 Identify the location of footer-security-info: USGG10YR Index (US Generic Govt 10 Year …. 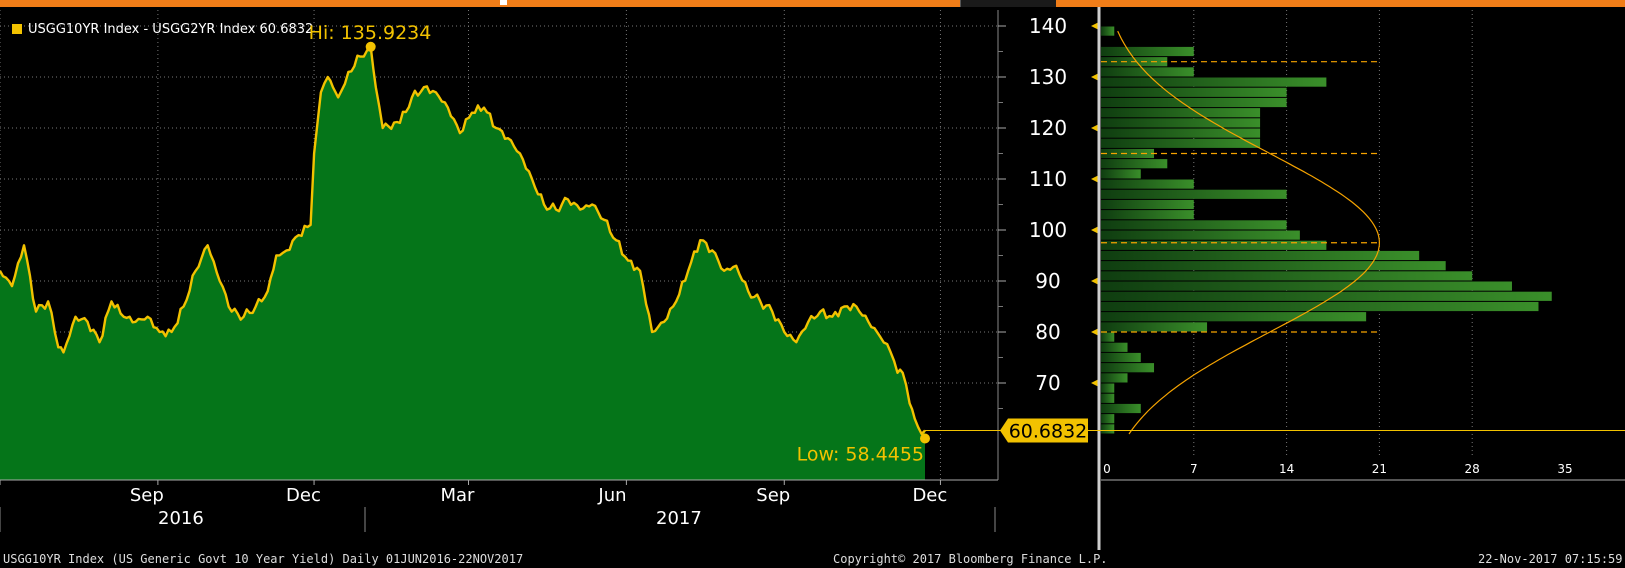
(263, 559).